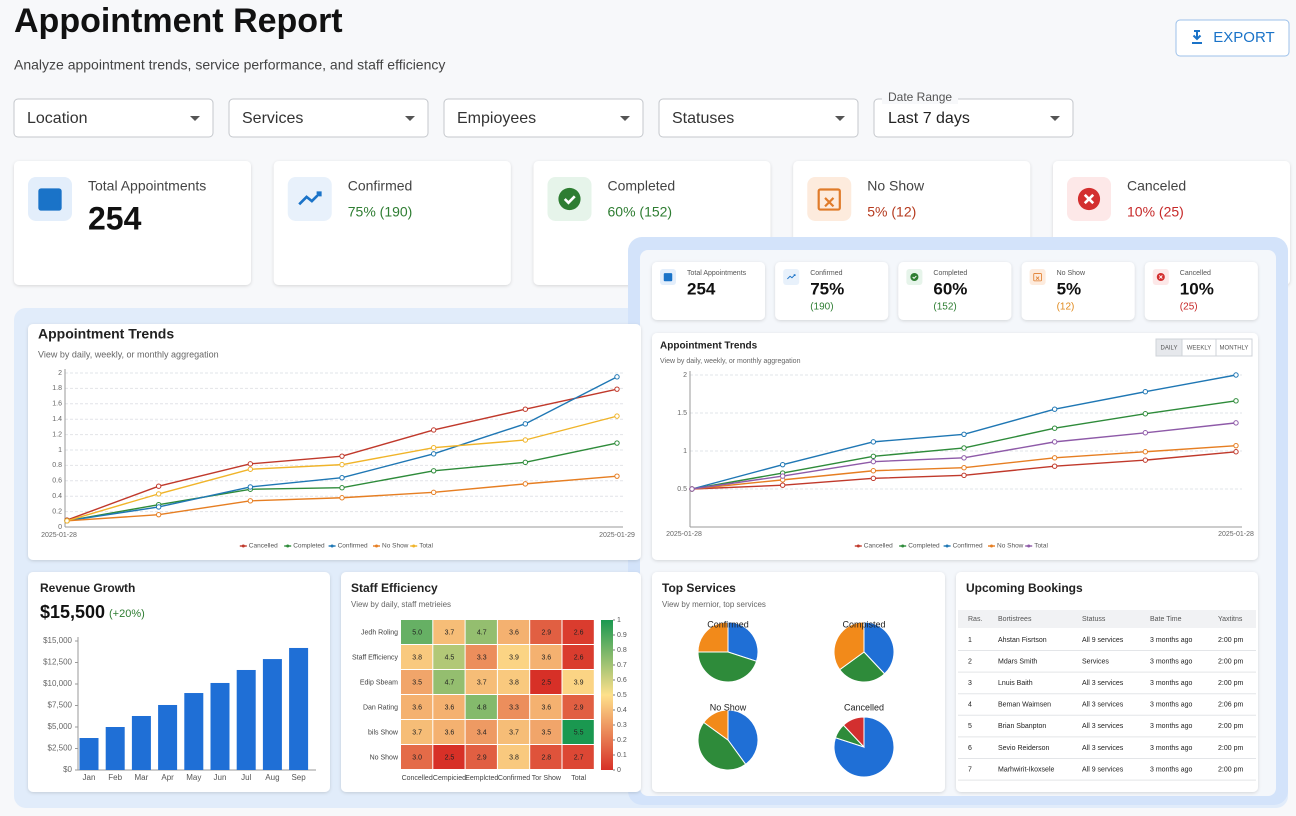 This screenshot has width=1296, height=816. I want to click on card-title: Top Services, so click(699, 588).